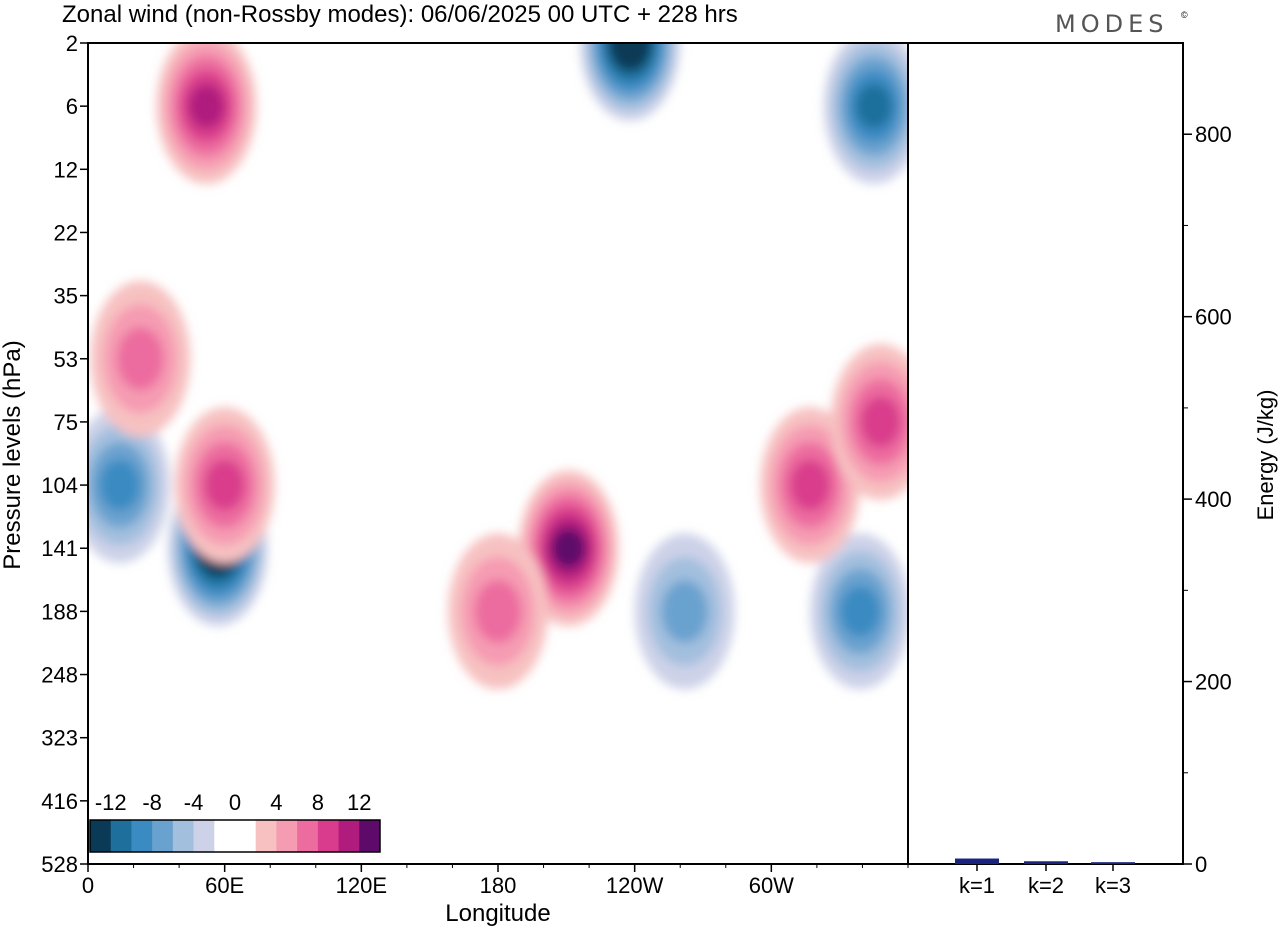 Image resolution: width=1280 pixels, height=930 pixels. I want to click on y-tick-label: 6, so click(72, 106).